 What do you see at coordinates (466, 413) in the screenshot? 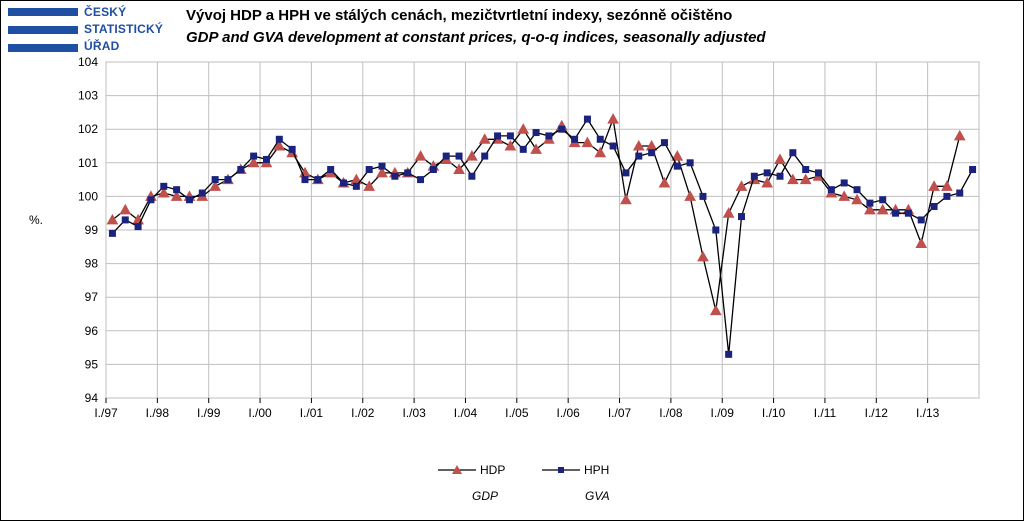
I see `x-tick-label: I./04` at bounding box center [466, 413].